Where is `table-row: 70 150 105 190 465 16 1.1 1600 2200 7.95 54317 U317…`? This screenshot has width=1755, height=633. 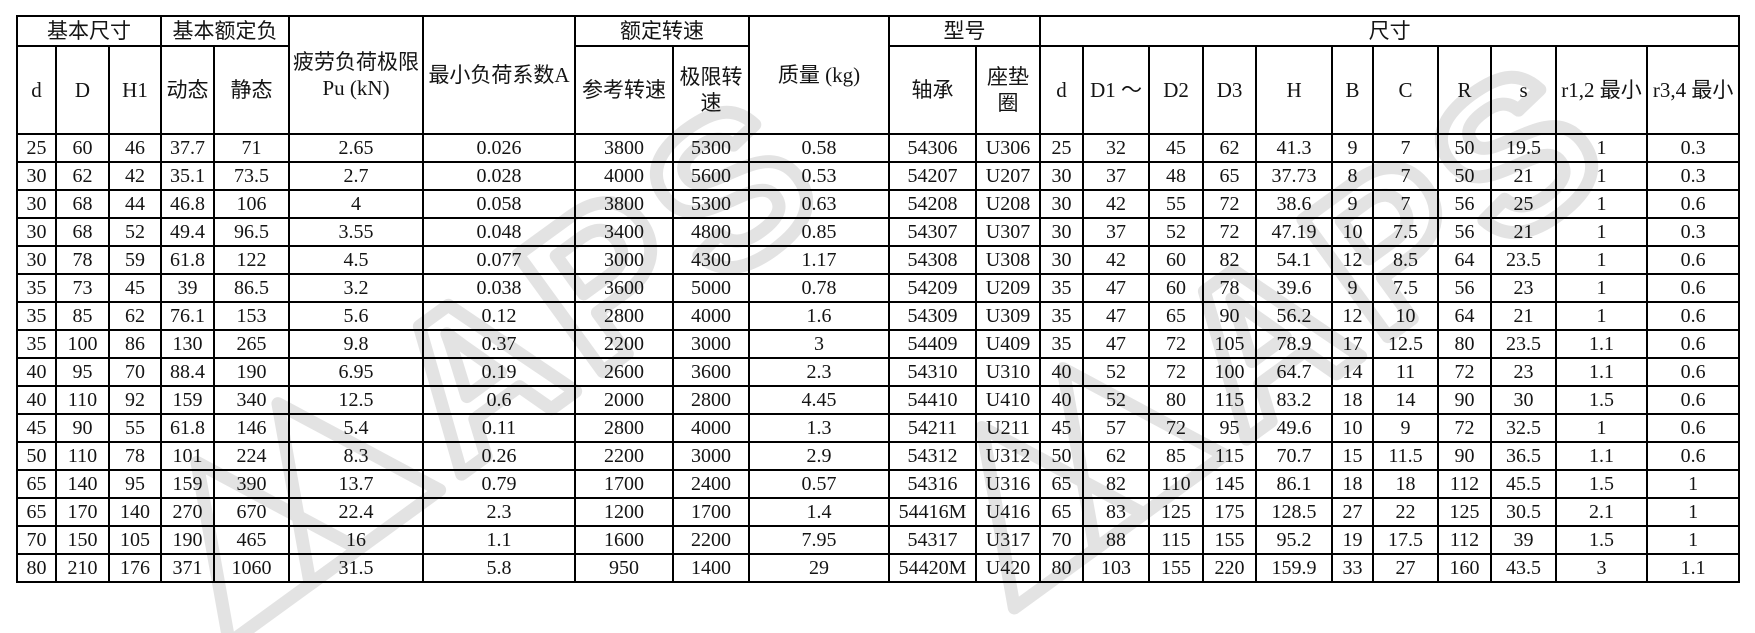
table-row: 70 150 105 190 465 16 1.1 1600 2200 7.95 54317 U317… is located at coordinates (878, 540).